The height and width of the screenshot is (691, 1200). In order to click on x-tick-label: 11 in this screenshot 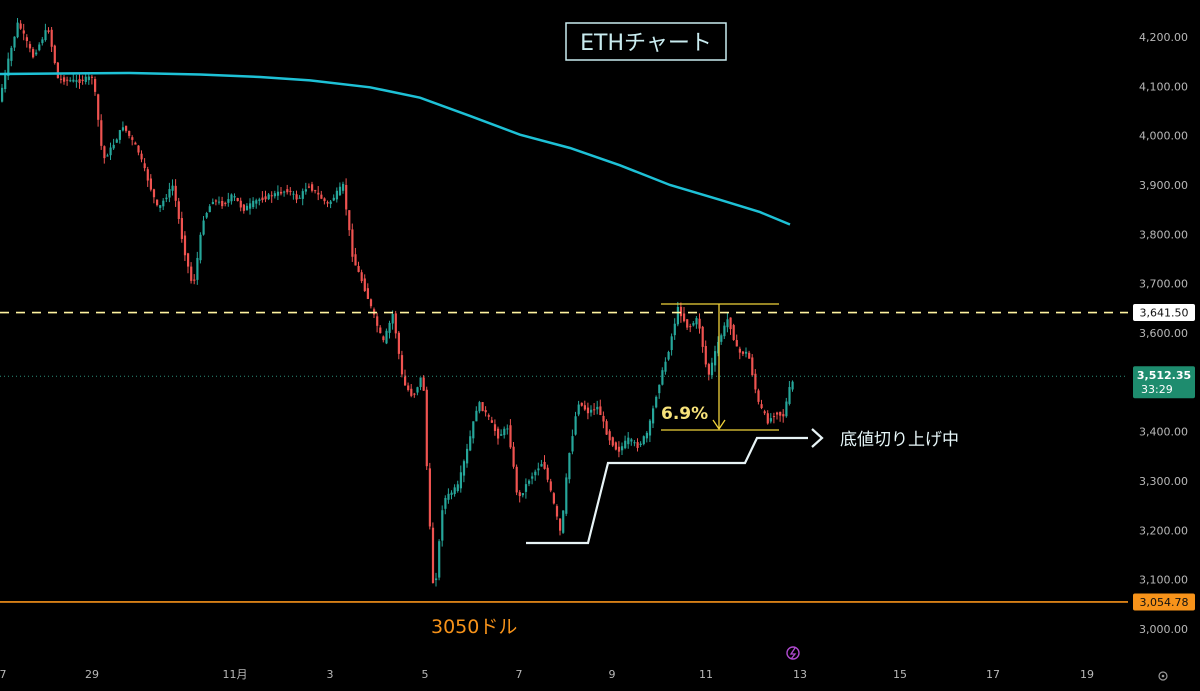, I will do `click(706, 674)`.